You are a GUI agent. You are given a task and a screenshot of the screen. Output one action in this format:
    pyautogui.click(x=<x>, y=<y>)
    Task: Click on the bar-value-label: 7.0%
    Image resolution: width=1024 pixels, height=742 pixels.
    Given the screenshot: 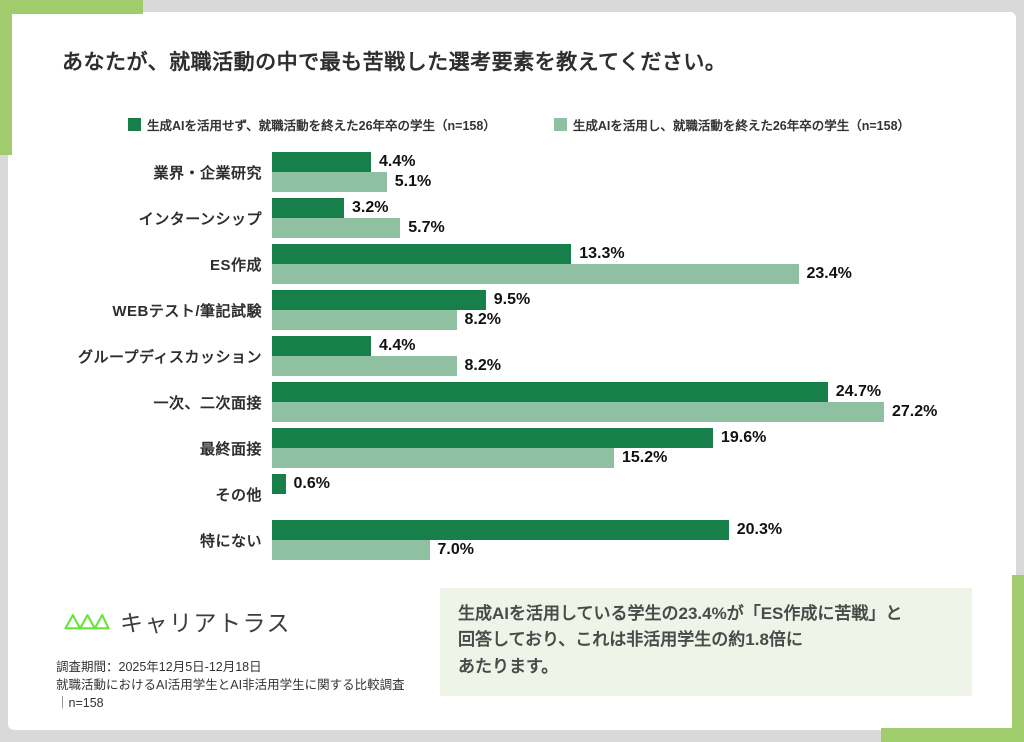 What is the action you would take?
    pyautogui.click(x=455, y=549)
    